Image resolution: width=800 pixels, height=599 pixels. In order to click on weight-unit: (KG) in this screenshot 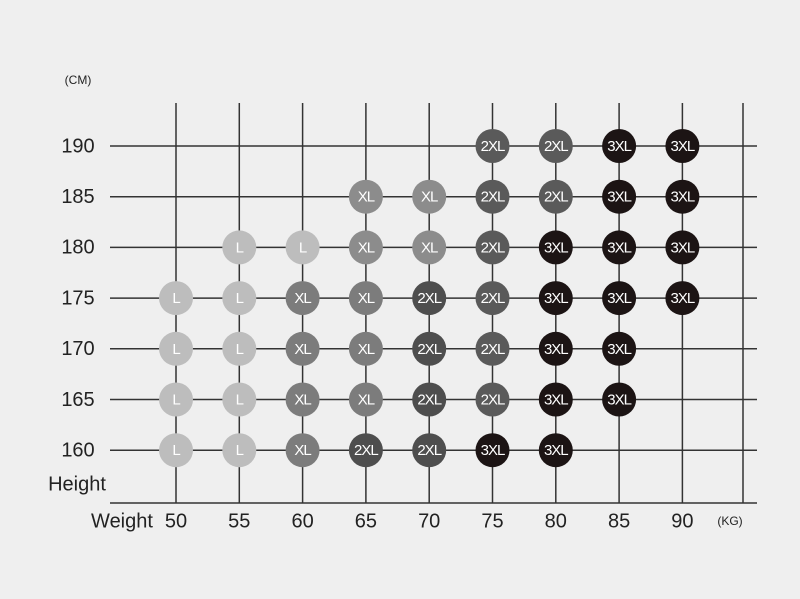, I will do `click(729, 521)`.